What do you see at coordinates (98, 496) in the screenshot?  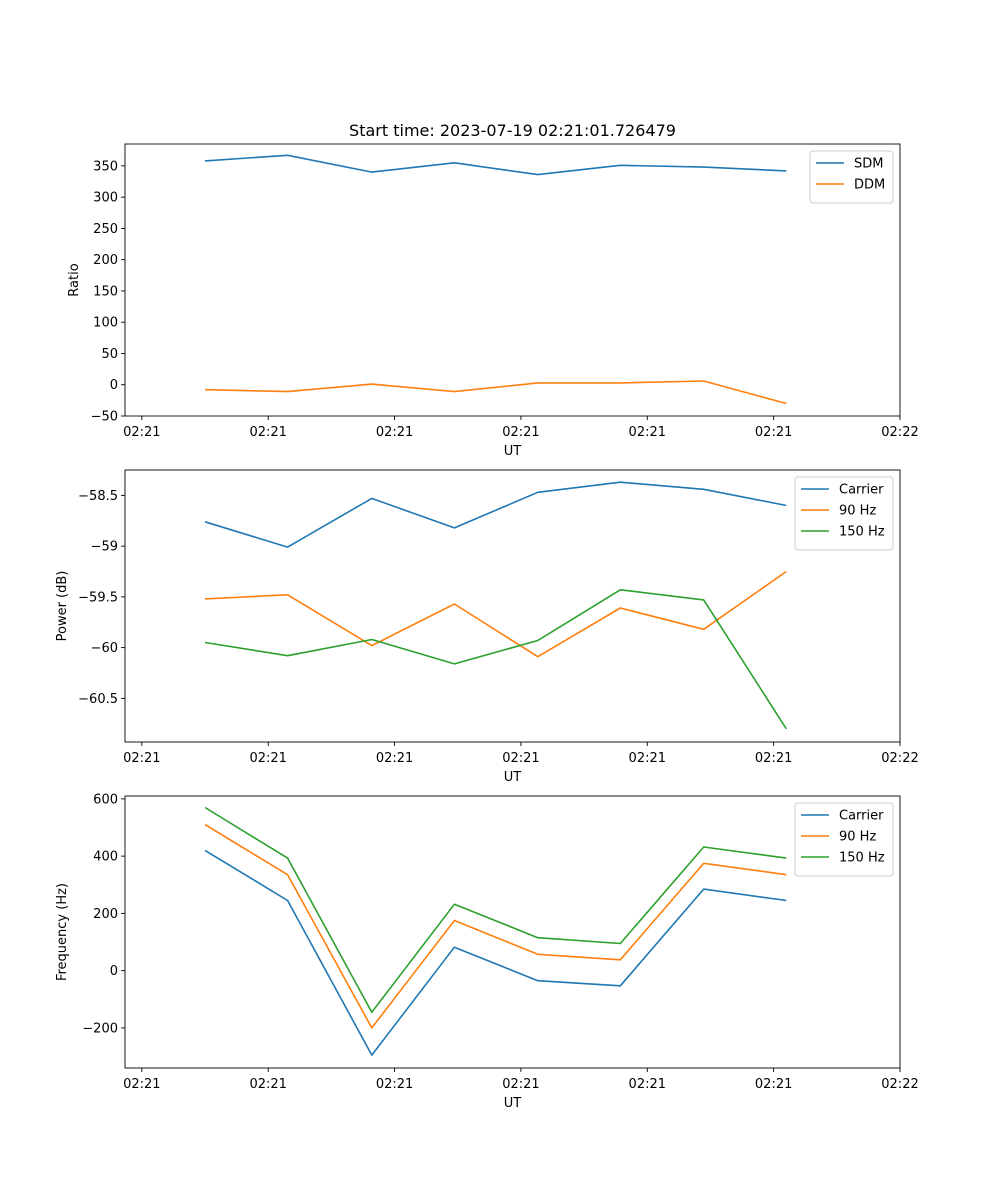 I see `y-tick-label: −58.5` at bounding box center [98, 496].